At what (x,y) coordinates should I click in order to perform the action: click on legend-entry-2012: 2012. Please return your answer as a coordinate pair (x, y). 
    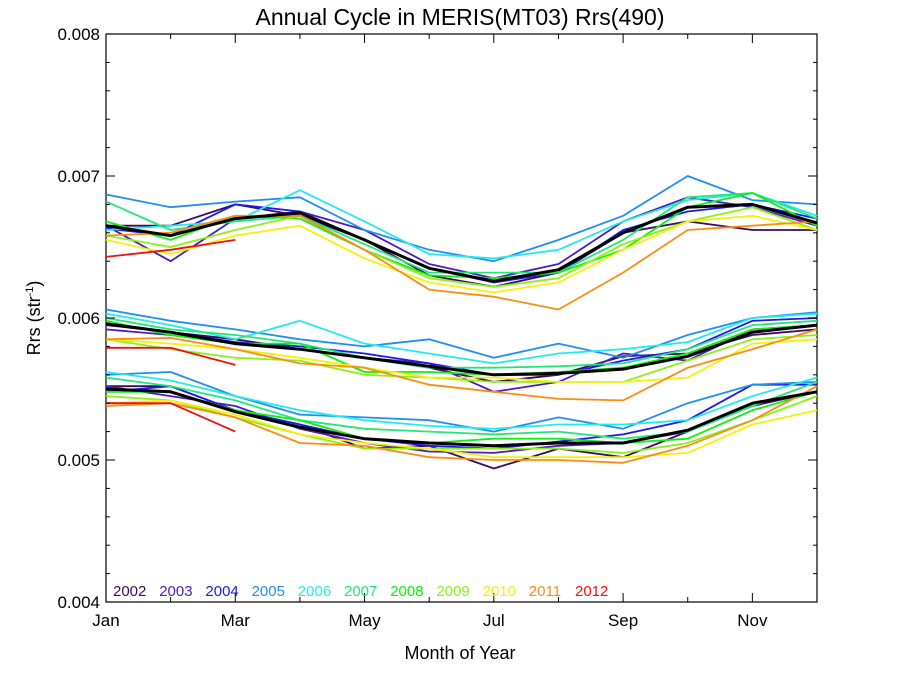
    Looking at the image, I should click on (591, 591).